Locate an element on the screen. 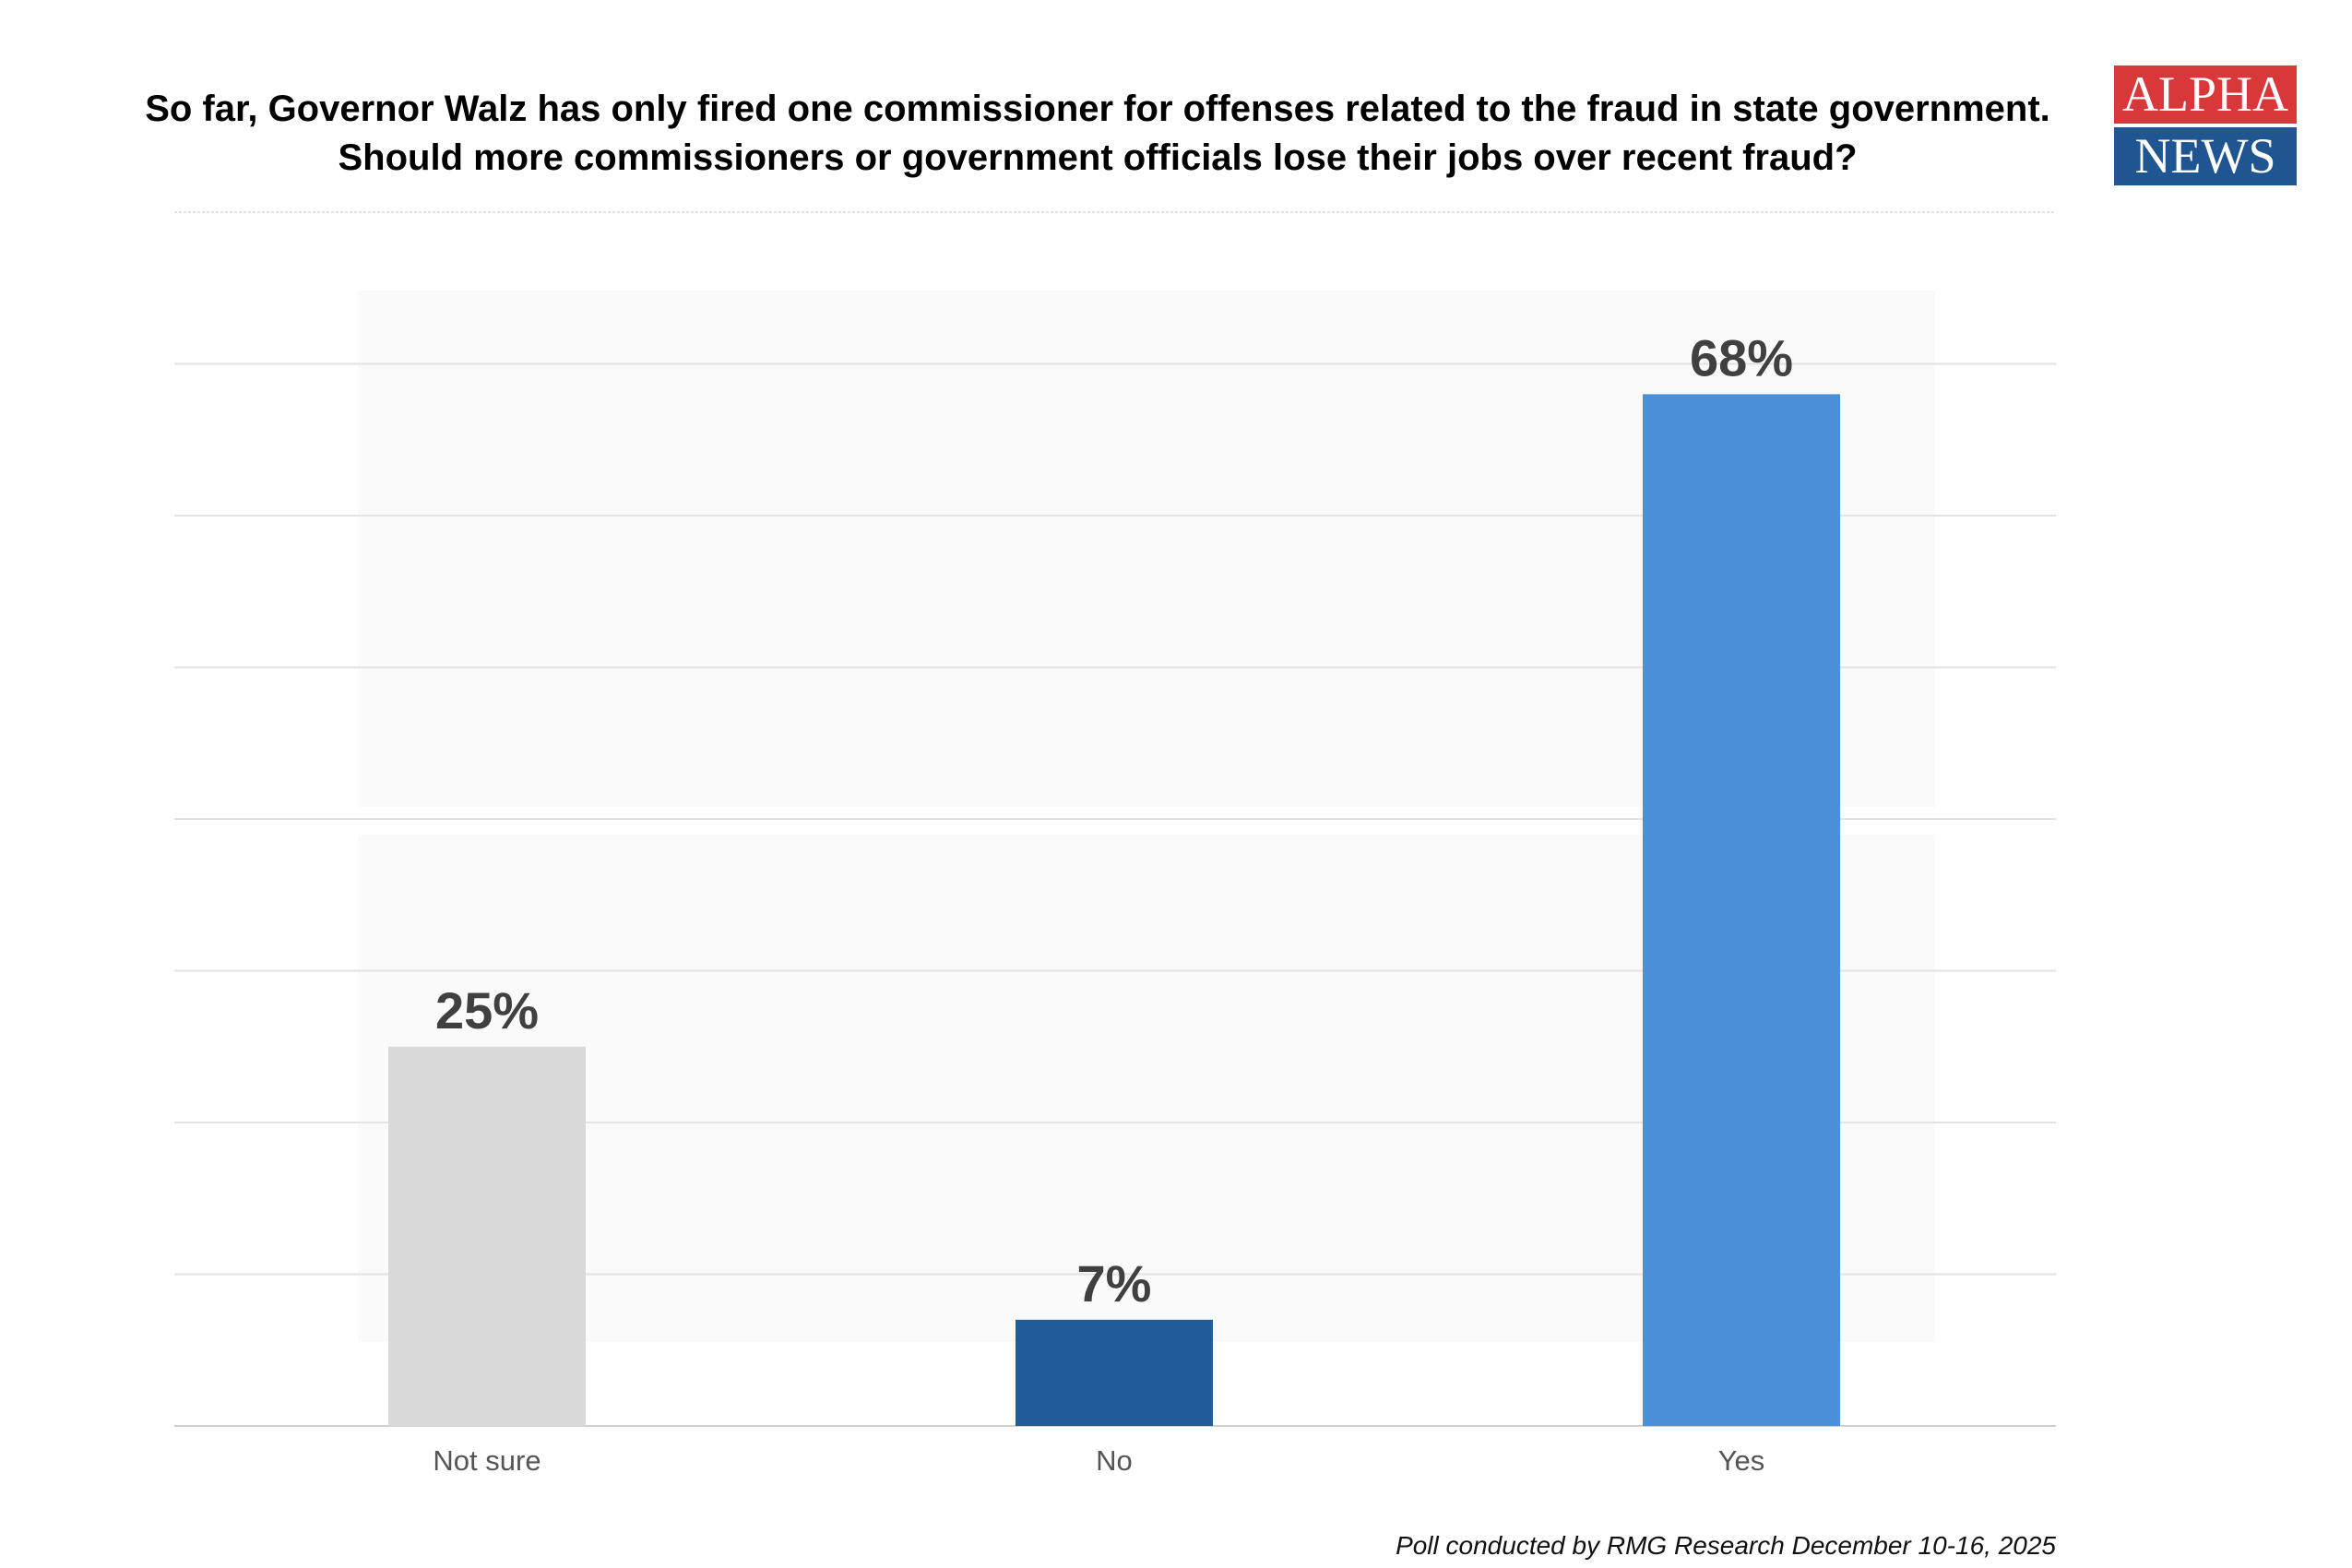 The image size is (2352, 1568). data-label: 7% is located at coordinates (1114, 1283).